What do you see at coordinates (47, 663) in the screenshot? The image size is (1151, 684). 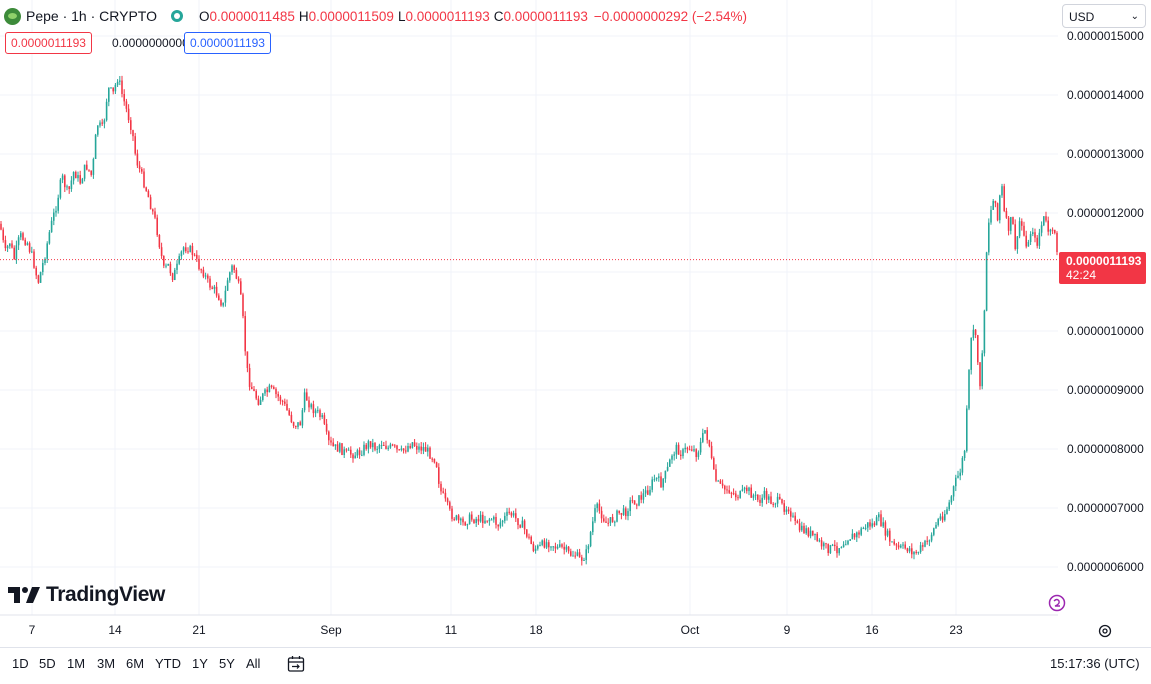 I see `range-button-5d: 5D` at bounding box center [47, 663].